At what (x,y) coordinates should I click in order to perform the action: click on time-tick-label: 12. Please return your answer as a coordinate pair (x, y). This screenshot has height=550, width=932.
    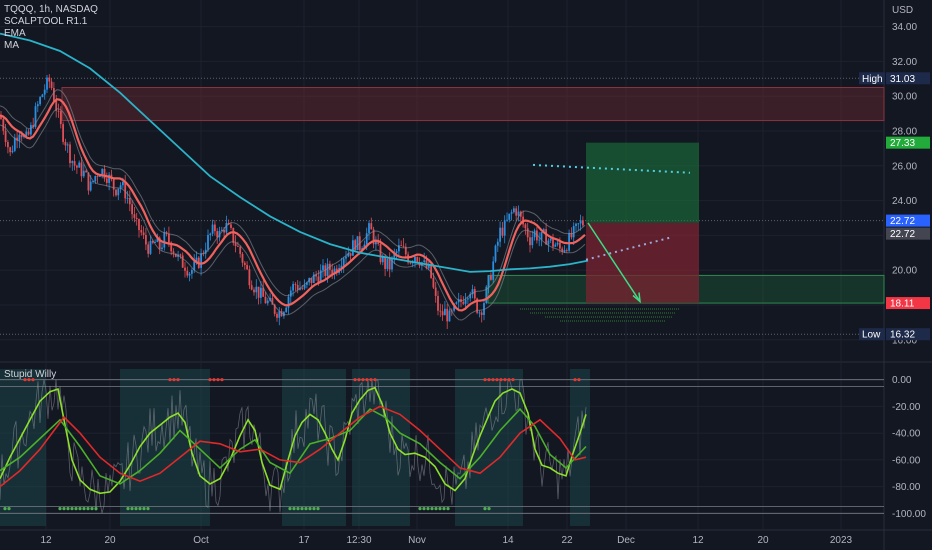
    Looking at the image, I should click on (698, 540).